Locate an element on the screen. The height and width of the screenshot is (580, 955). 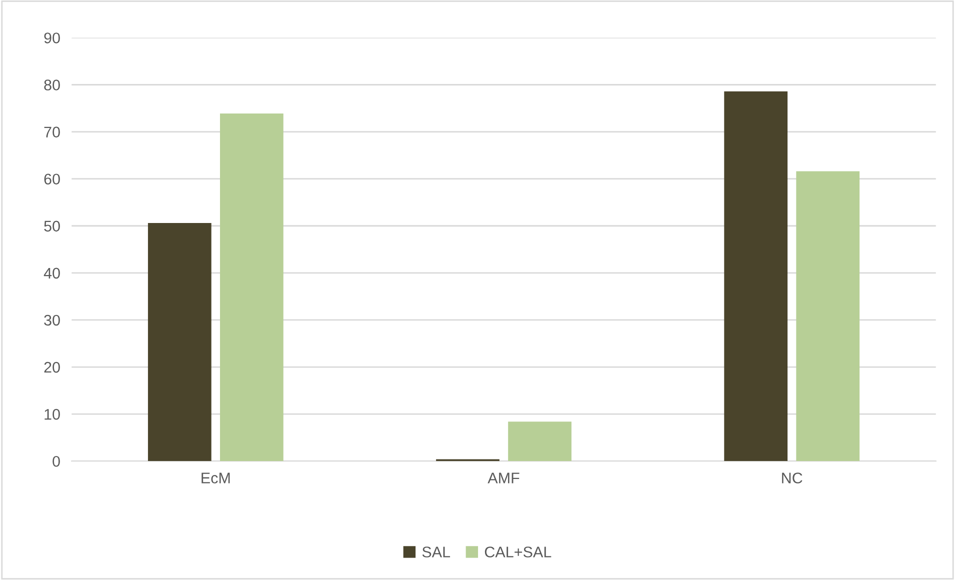
x-tick-label: AMF is located at coordinates (504, 478).